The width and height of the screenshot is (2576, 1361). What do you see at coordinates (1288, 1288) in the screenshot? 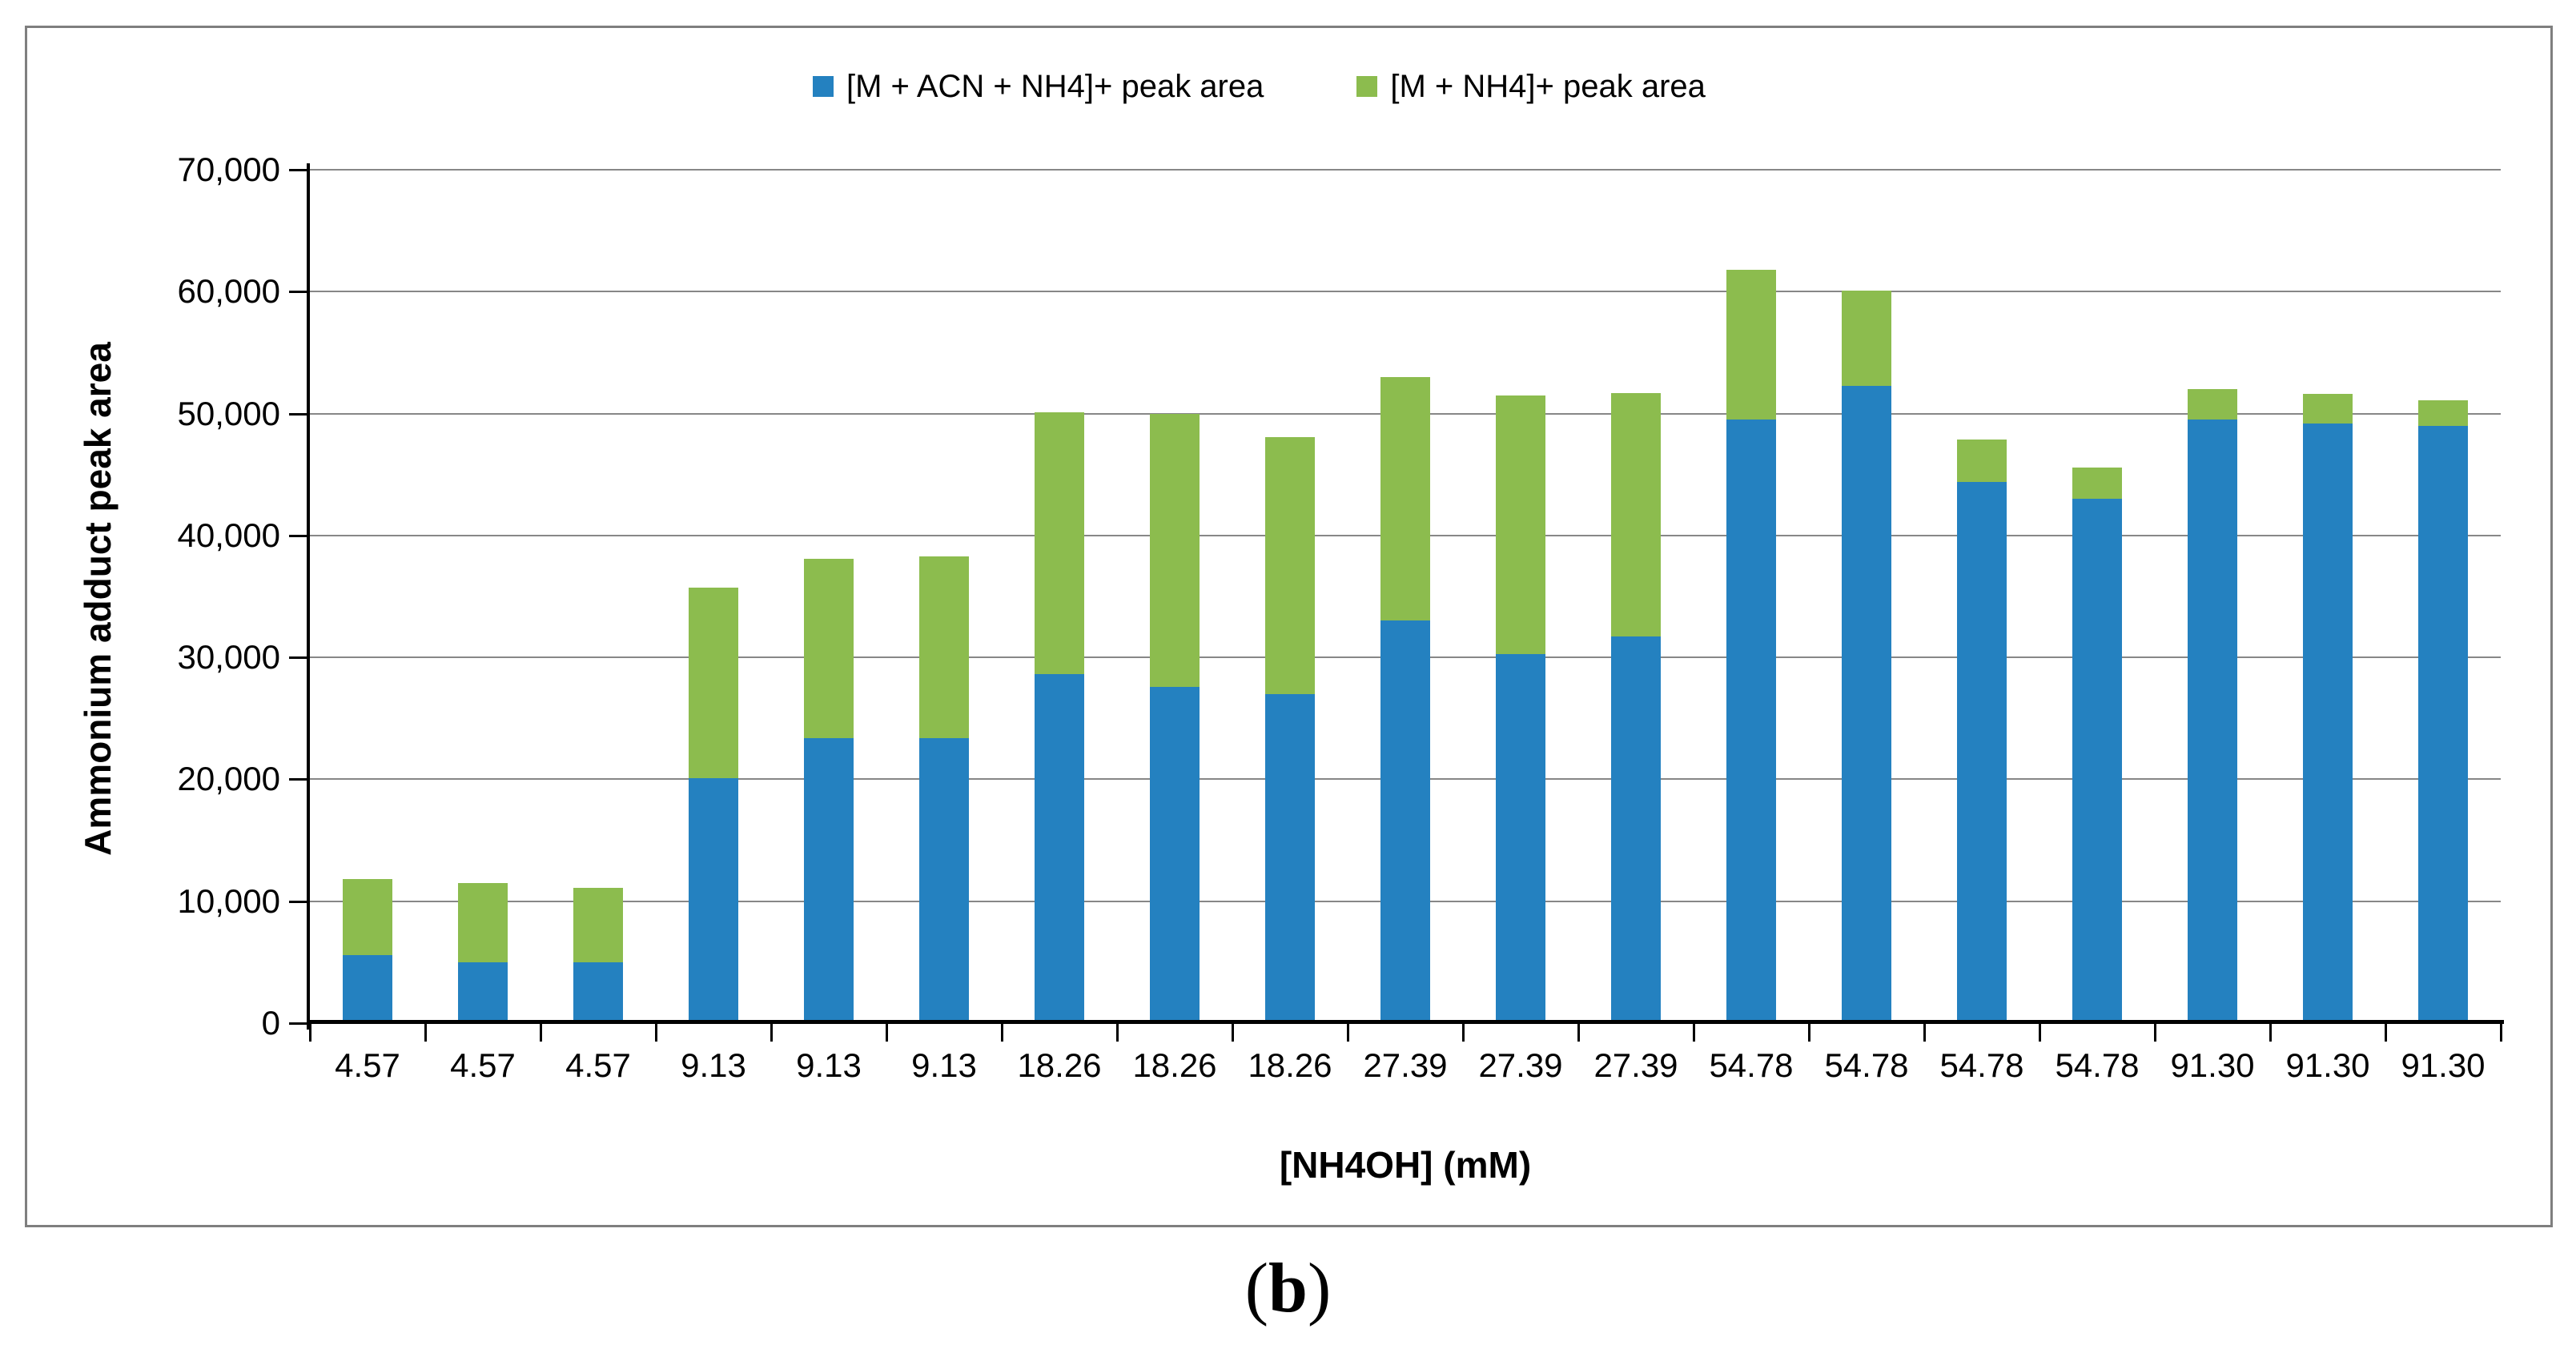
I see `caption-letter: b` at bounding box center [1288, 1288].